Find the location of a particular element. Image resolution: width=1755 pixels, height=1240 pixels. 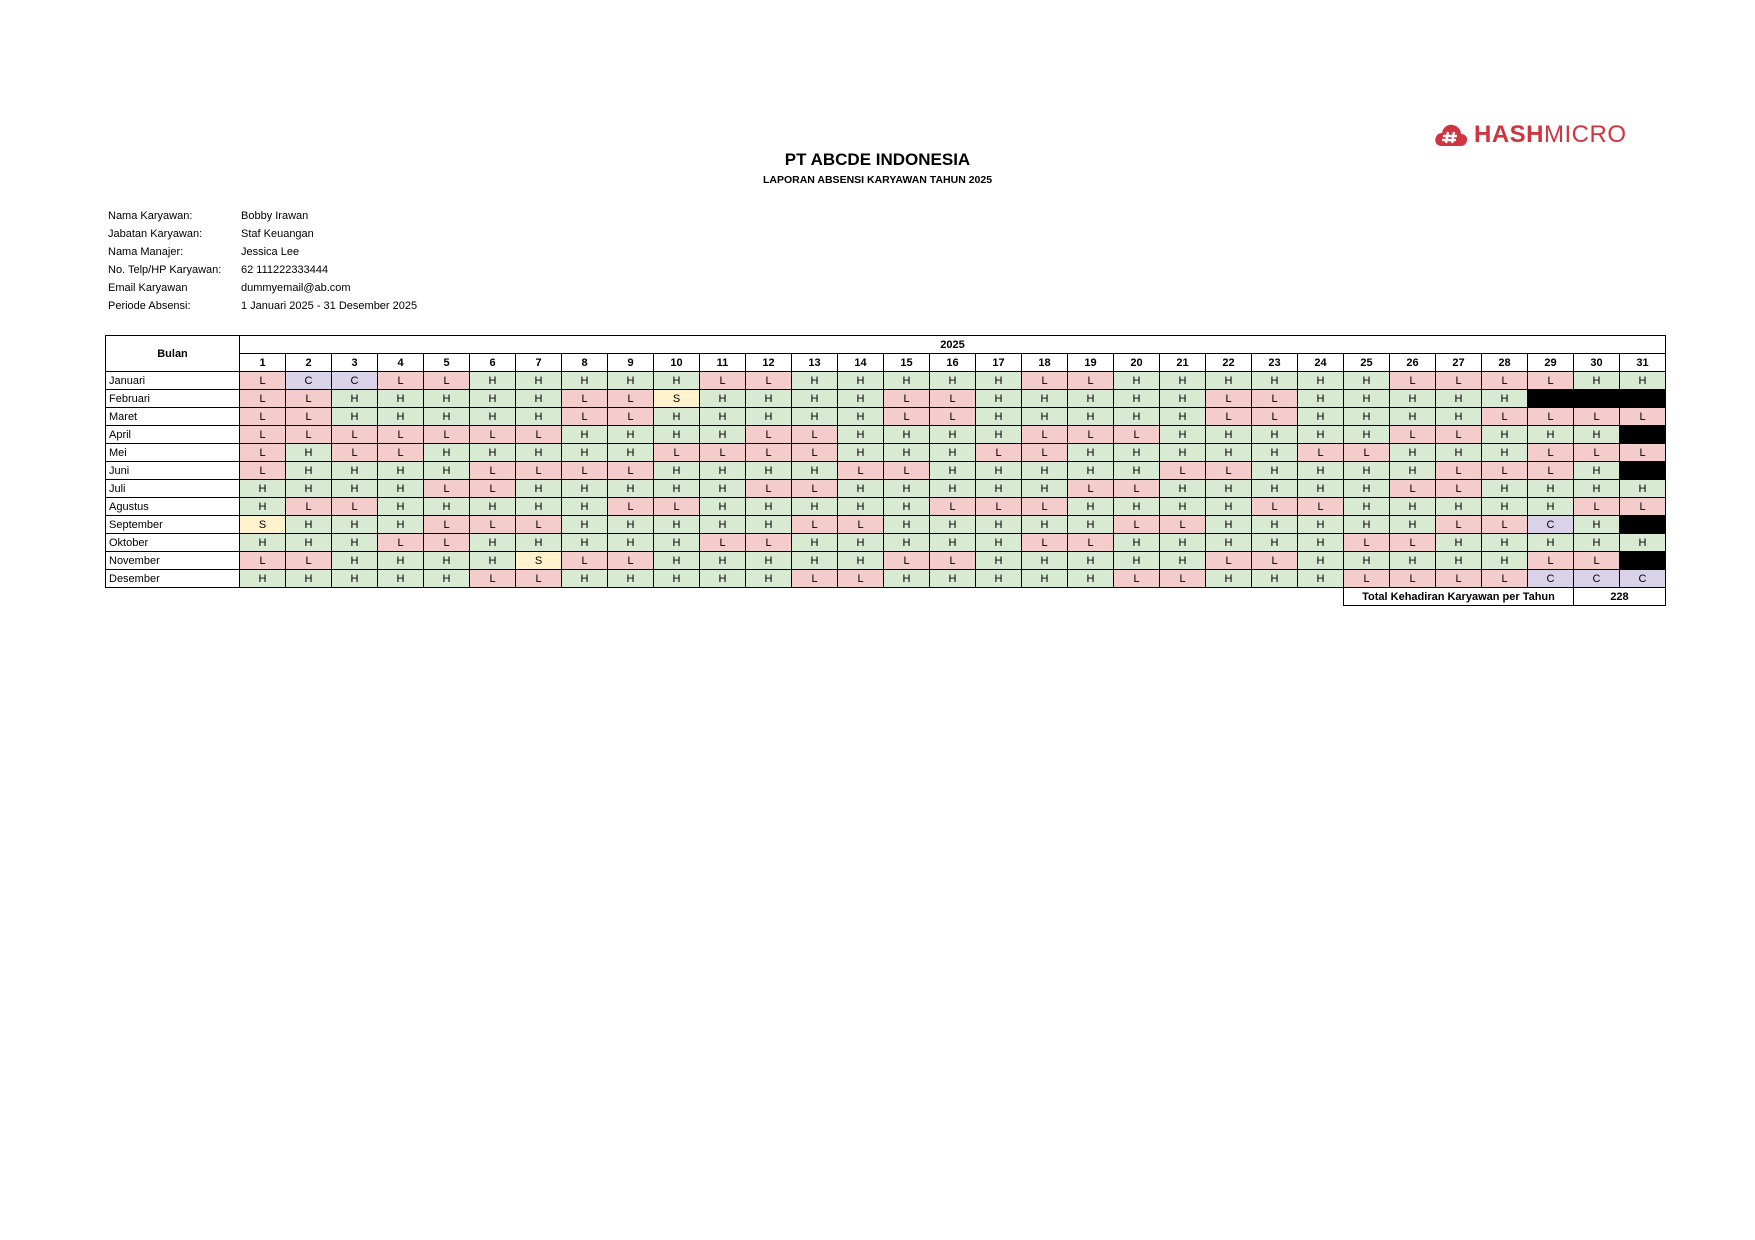

day-header: 1 is located at coordinates (262, 362).